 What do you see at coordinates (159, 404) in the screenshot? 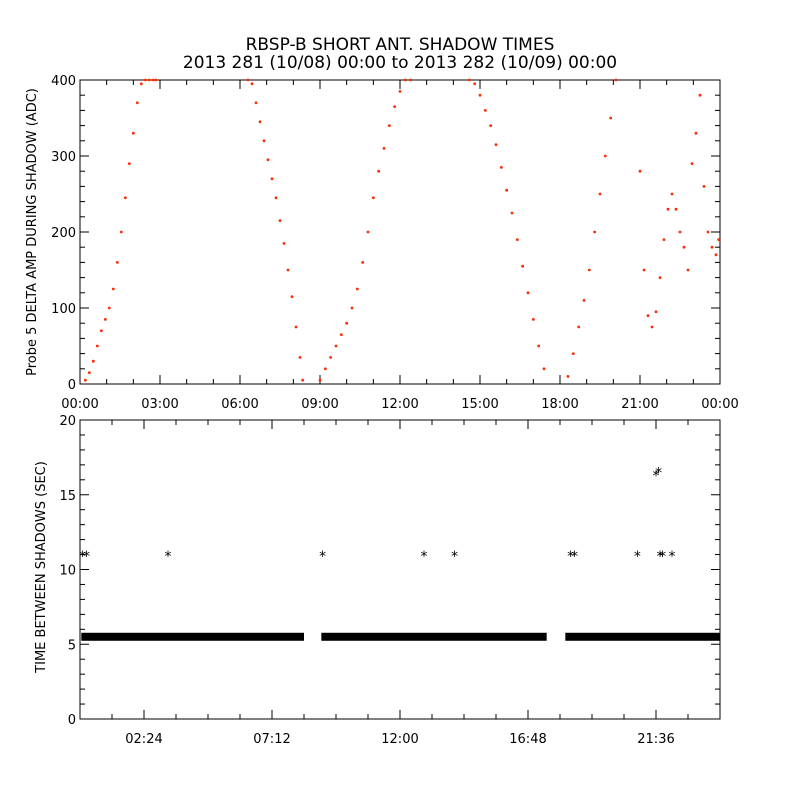
I see `x-tick-label: 03:00` at bounding box center [159, 404].